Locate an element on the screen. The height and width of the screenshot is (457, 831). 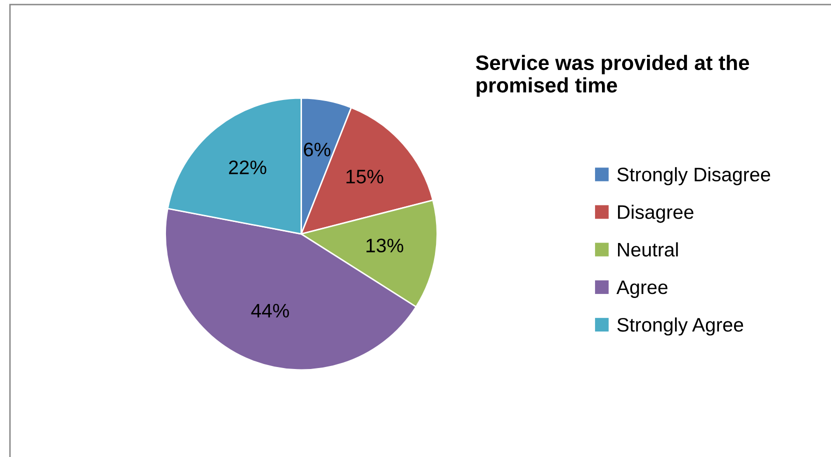
data-label: 15% is located at coordinates (365, 177).